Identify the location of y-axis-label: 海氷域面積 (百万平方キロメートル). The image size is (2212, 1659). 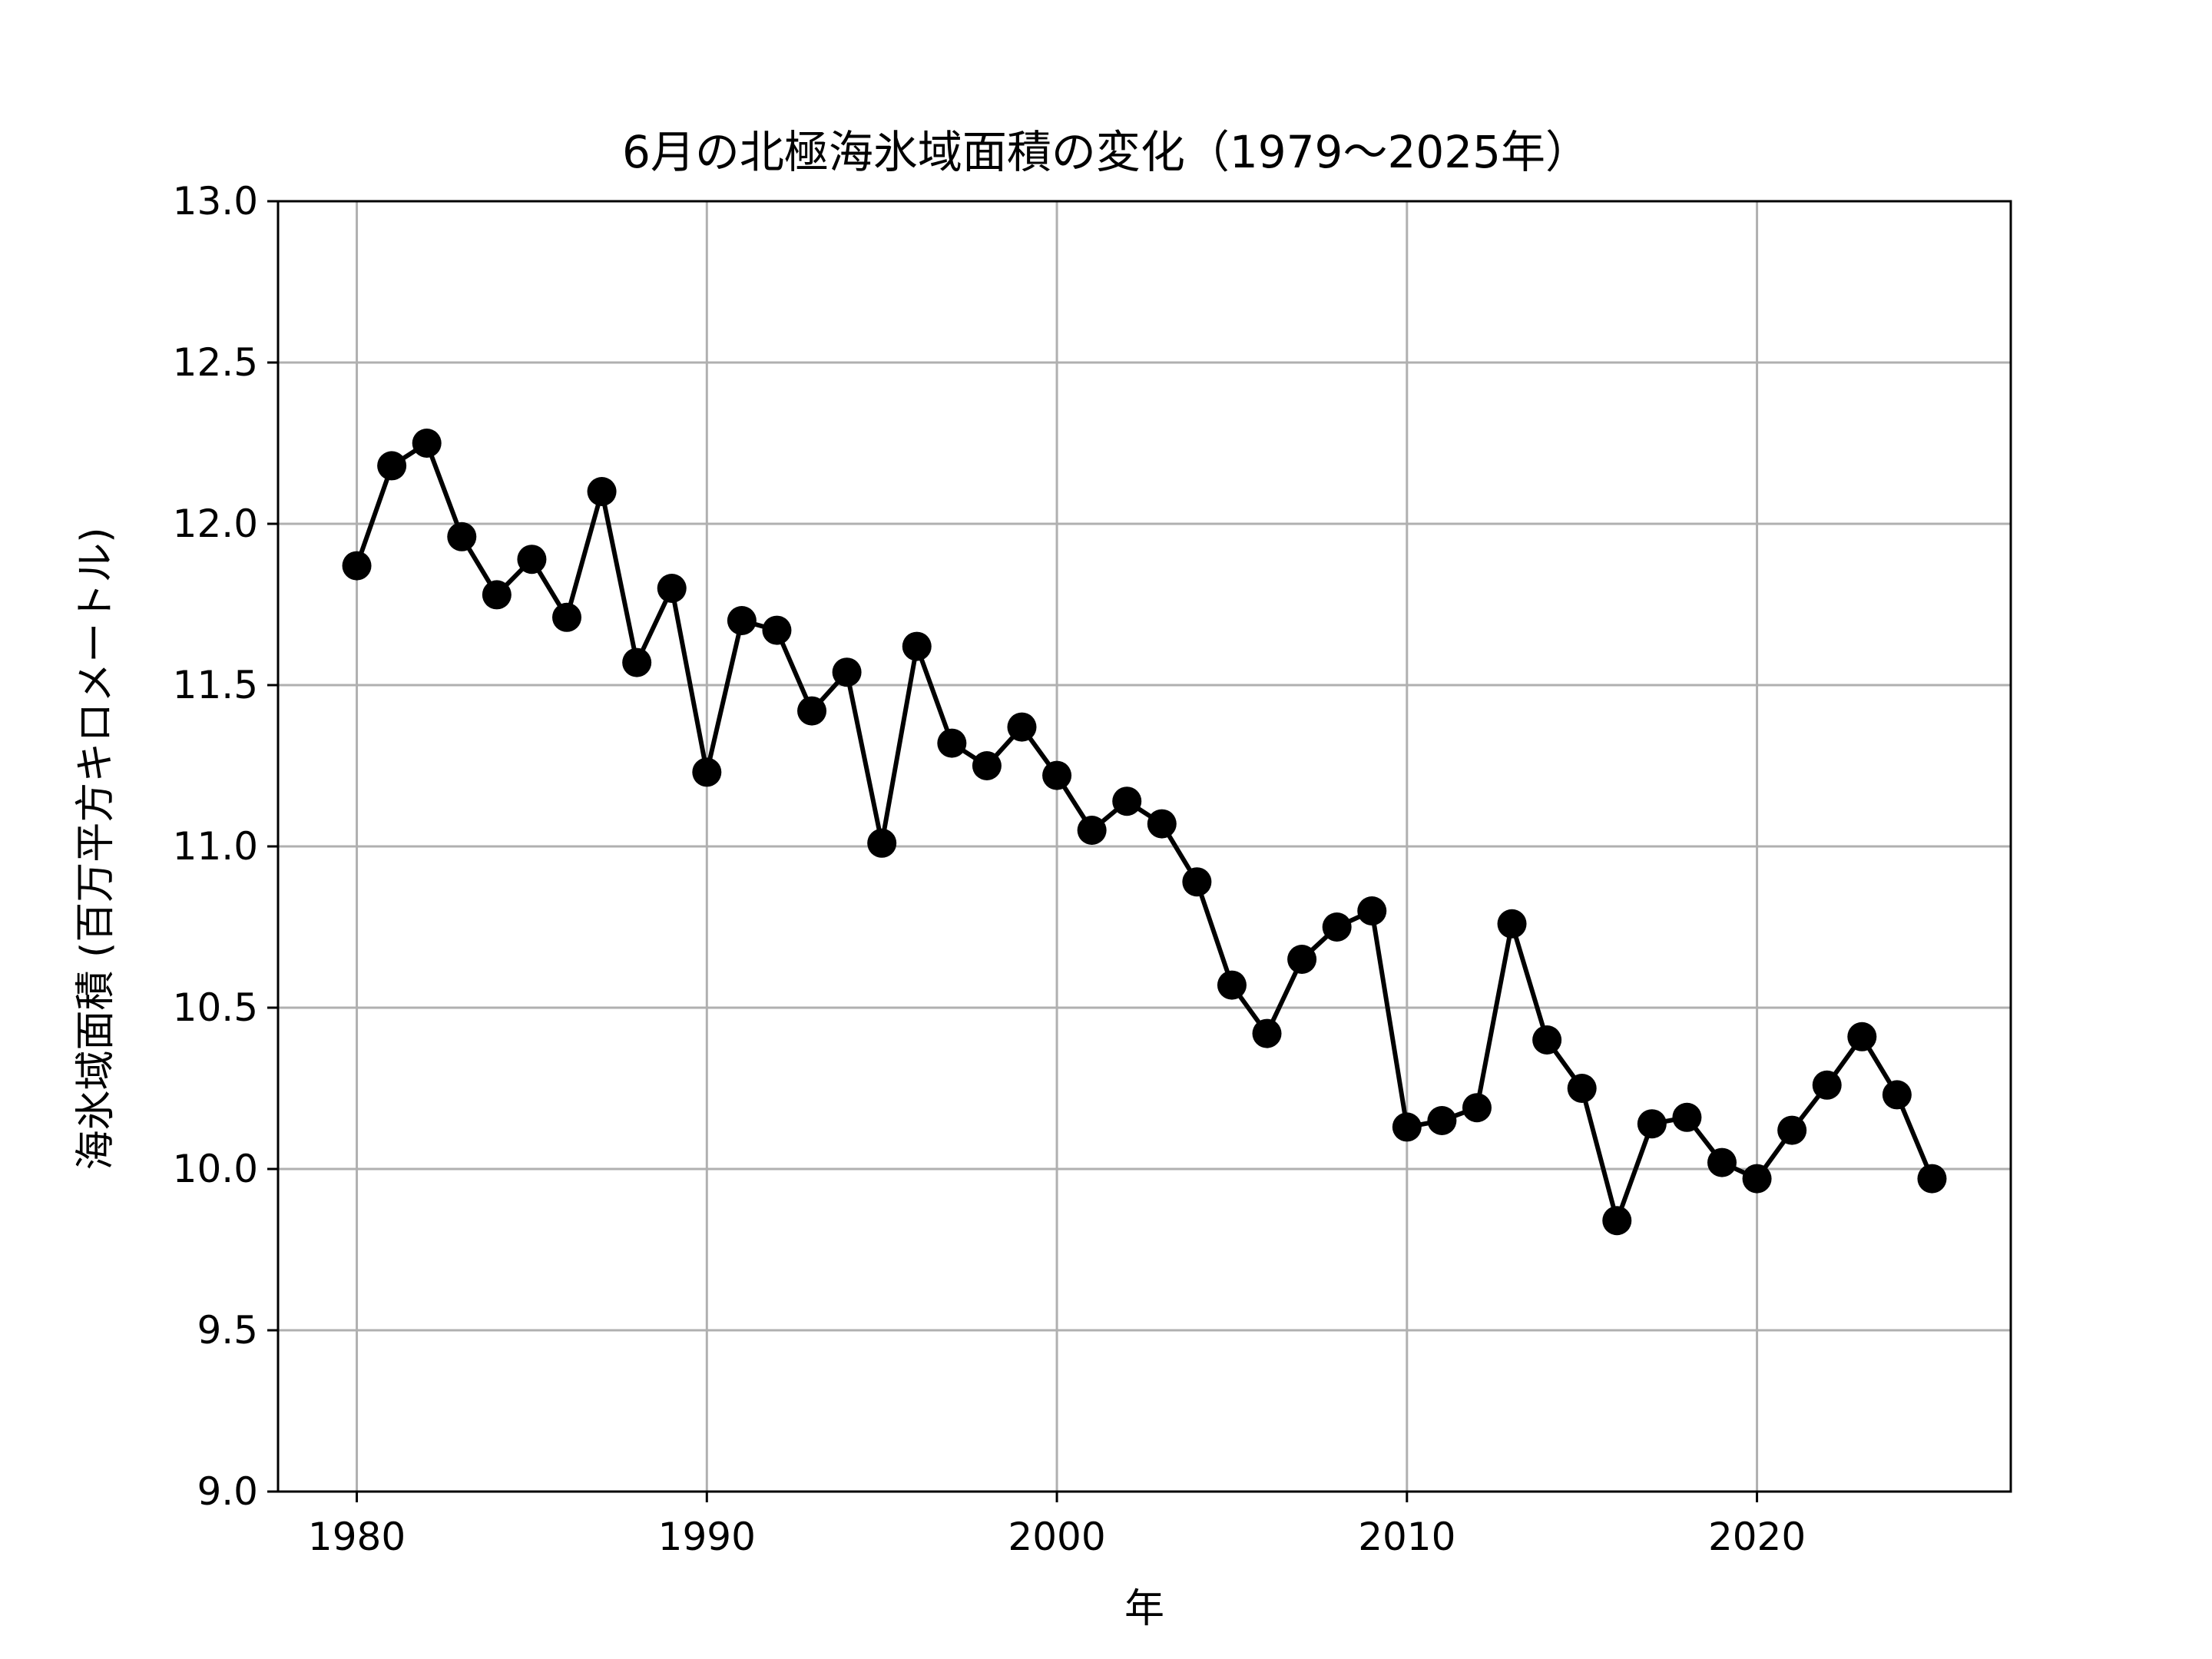
(96, 849).